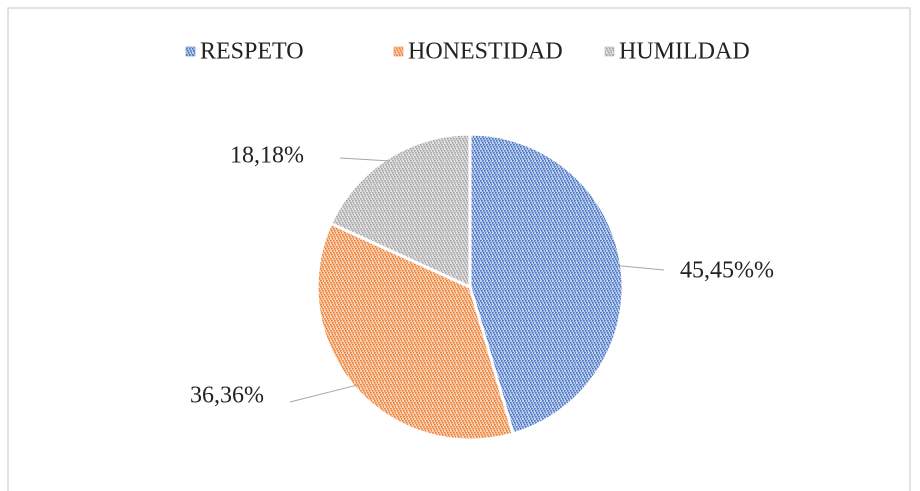 The width and height of the screenshot is (920, 491). What do you see at coordinates (727, 271) in the screenshot?
I see `data-label: 45,45%%` at bounding box center [727, 271].